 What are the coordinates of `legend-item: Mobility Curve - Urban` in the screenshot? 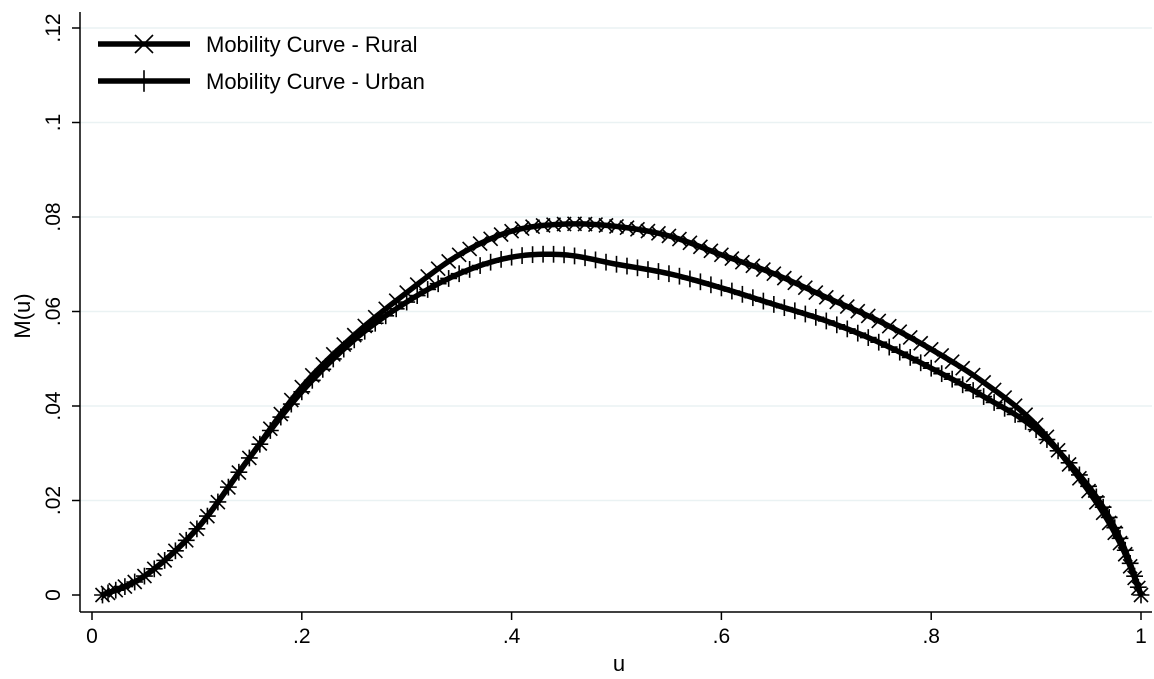 It's located at (261, 81).